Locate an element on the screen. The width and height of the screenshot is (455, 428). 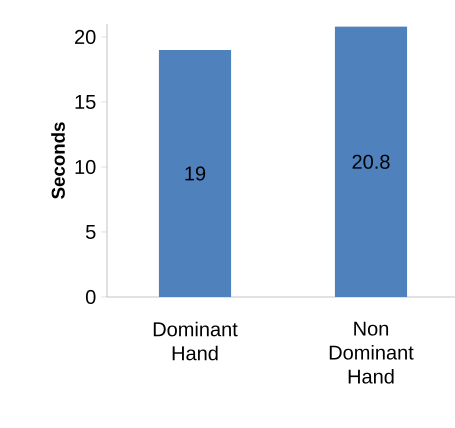
data-label: 20.8 is located at coordinates (371, 161).